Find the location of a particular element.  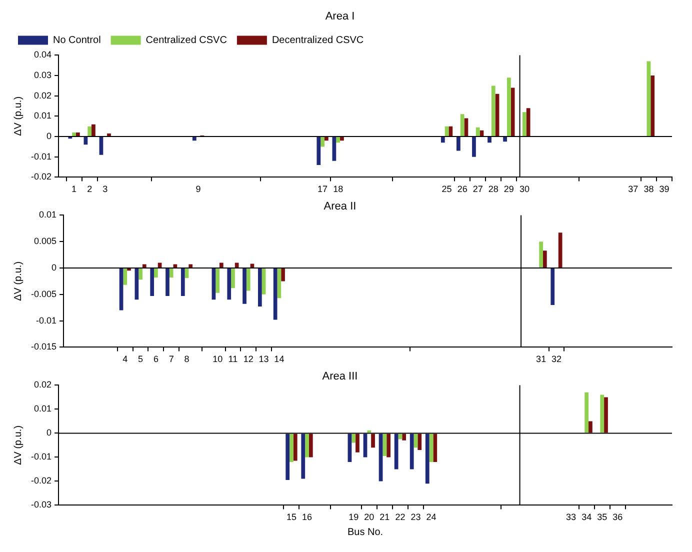

legend-label: Centralized CSVC is located at coordinates (186, 40).